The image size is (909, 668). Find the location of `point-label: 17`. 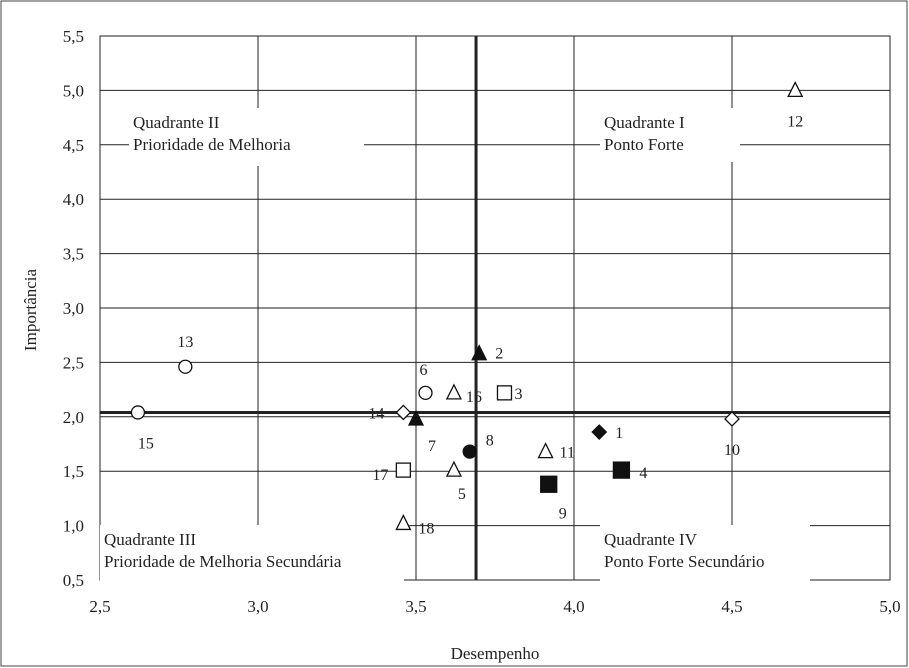

point-label: 17 is located at coordinates (380, 475).